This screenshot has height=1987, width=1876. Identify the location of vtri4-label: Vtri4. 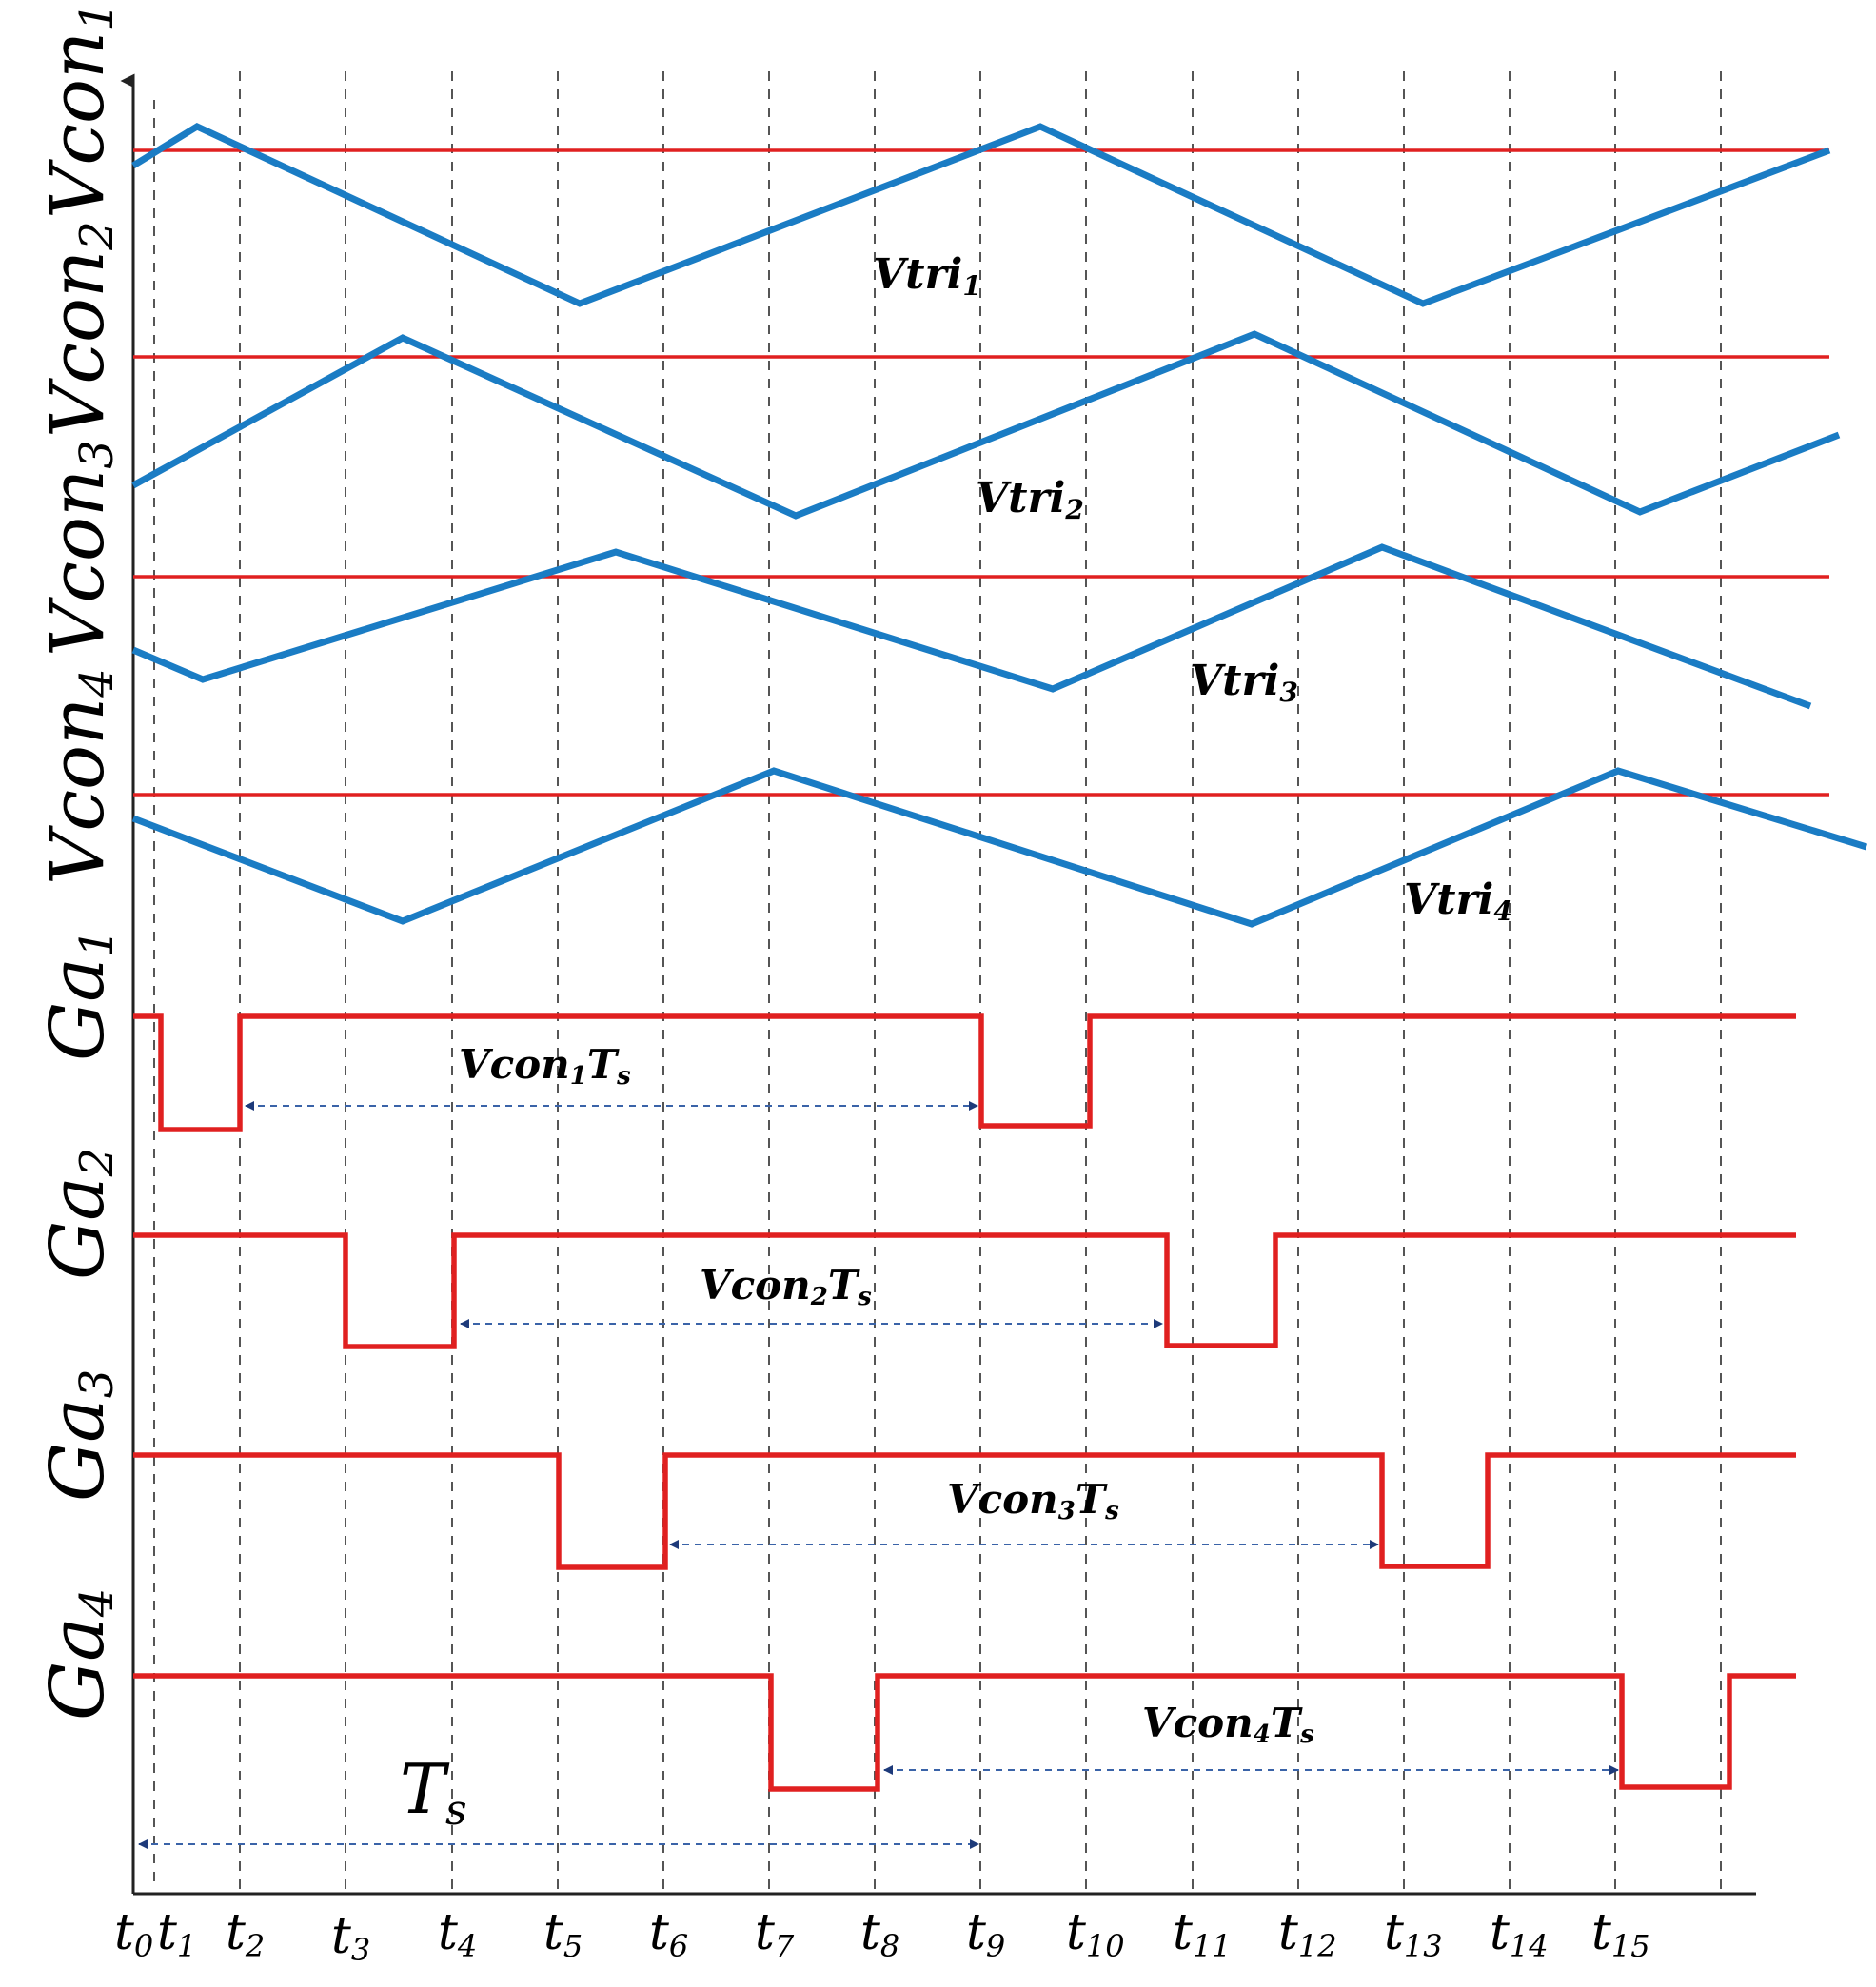
(1458, 901).